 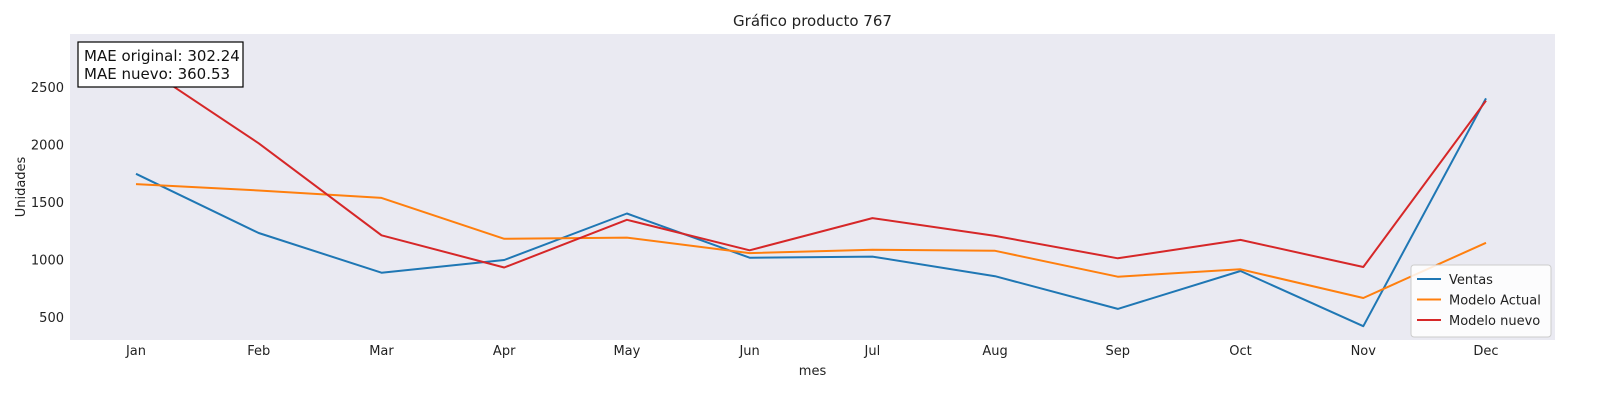 What do you see at coordinates (47, 88) in the screenshot?
I see `y-tick-label: 2500` at bounding box center [47, 88].